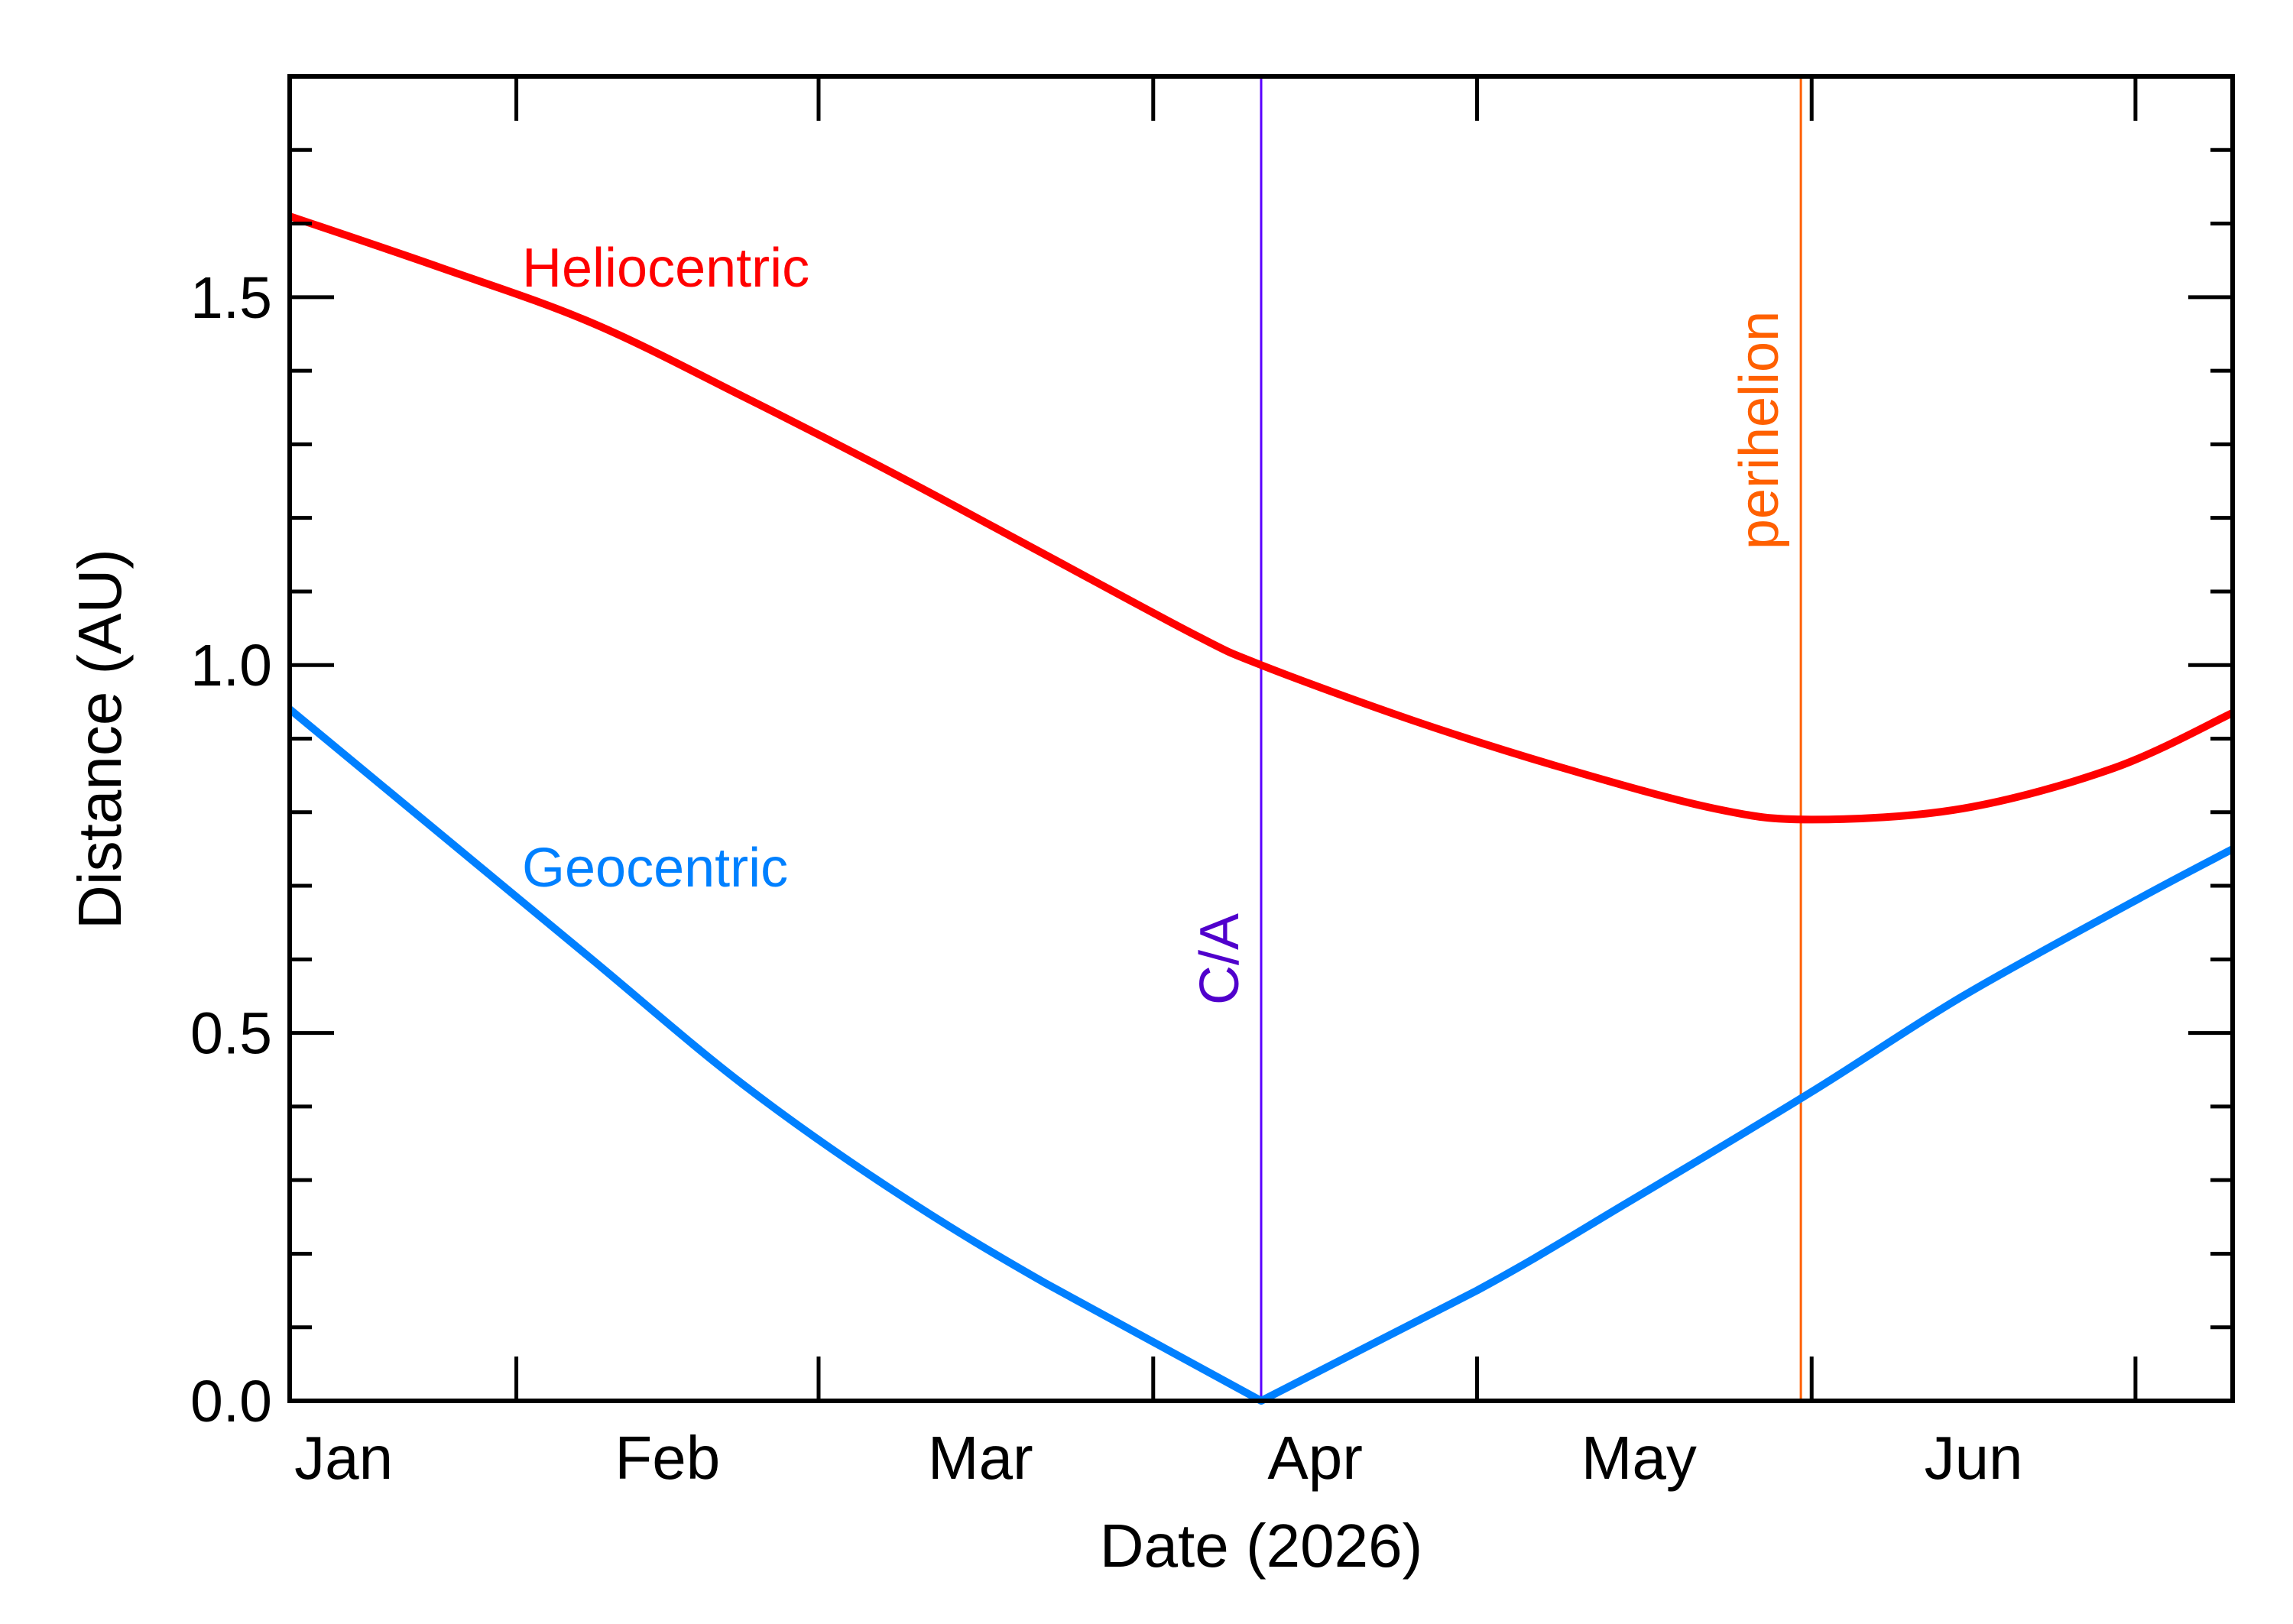 The height and width of the screenshot is (1624, 2293). Describe the element at coordinates (231, 666) in the screenshot. I see `y-tick-label: 1.0` at that location.